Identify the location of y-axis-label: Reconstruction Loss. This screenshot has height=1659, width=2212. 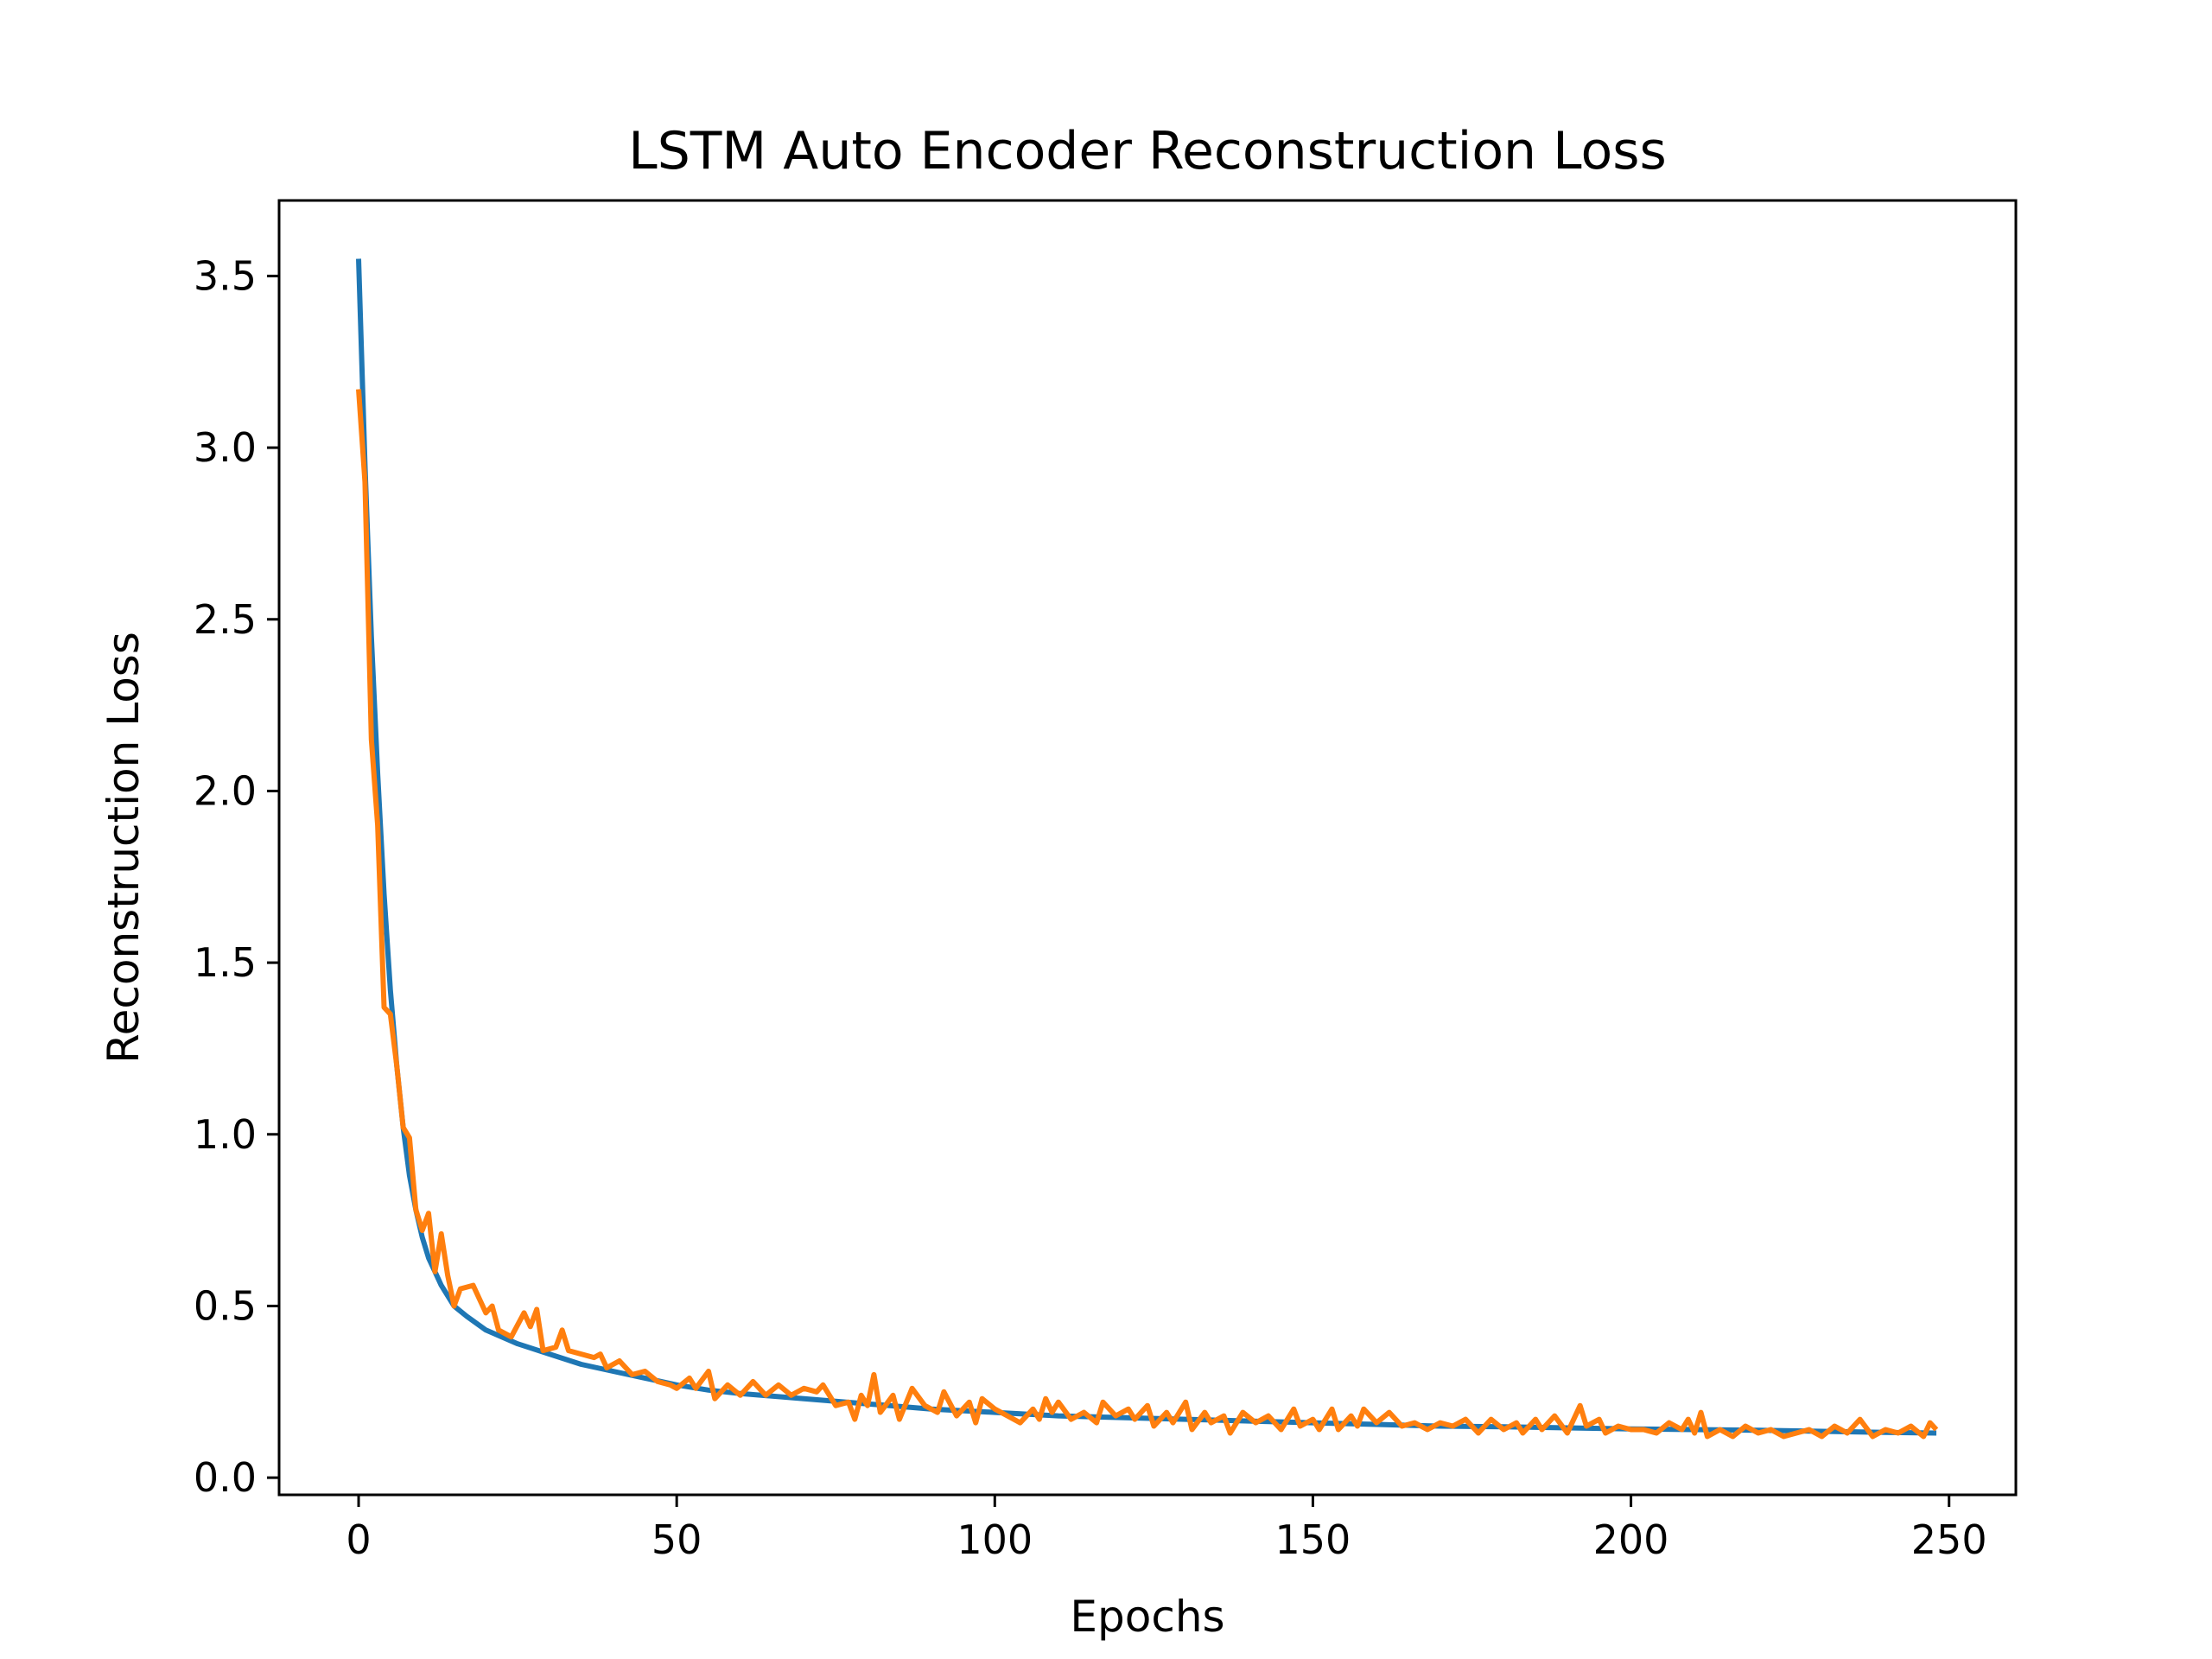
(124, 848).